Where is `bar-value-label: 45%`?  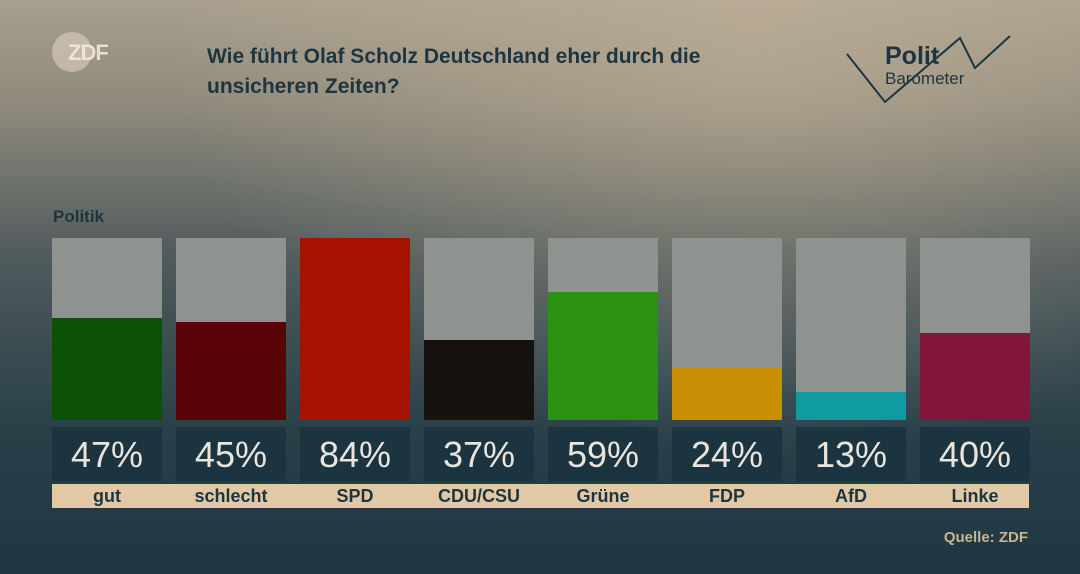
bar-value-label: 45% is located at coordinates (231, 454).